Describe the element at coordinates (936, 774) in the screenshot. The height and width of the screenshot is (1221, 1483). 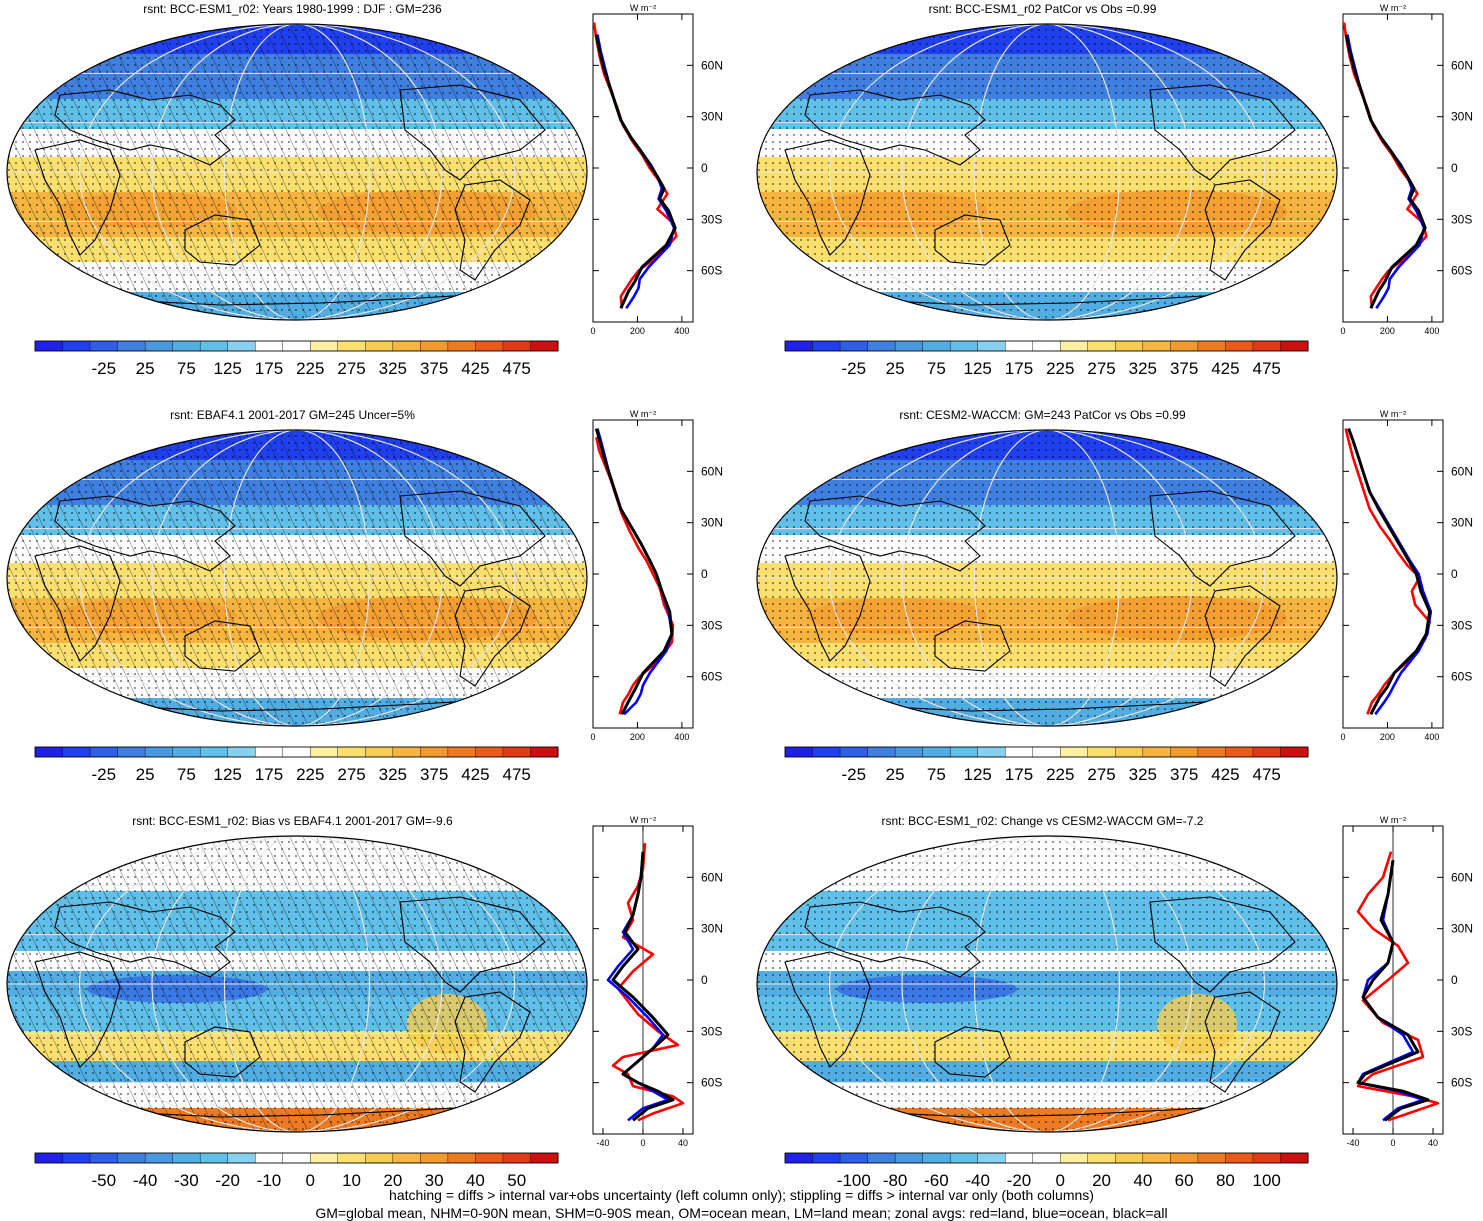
I see `colorbar-tick-label: 75` at that location.